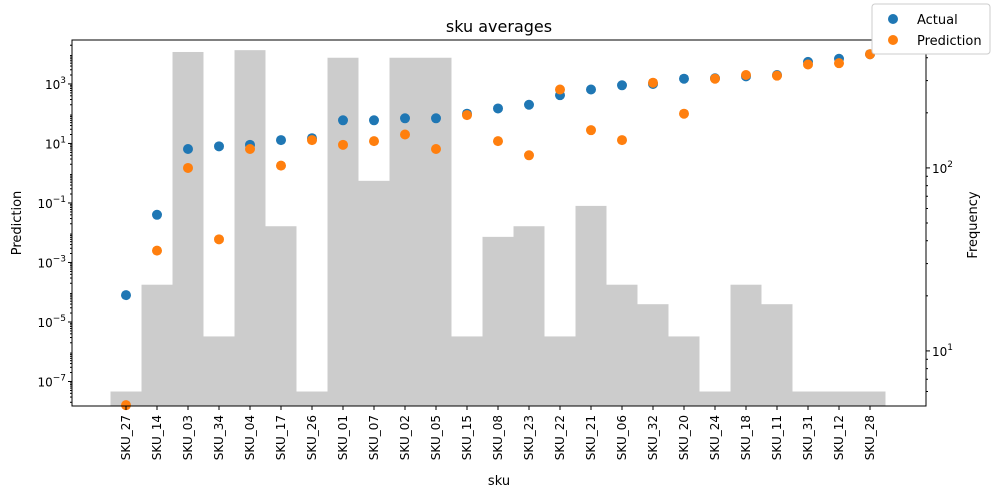 This screenshot has width=998, height=498. I want to click on x-tick-label: SKU_17, so click(281, 437).